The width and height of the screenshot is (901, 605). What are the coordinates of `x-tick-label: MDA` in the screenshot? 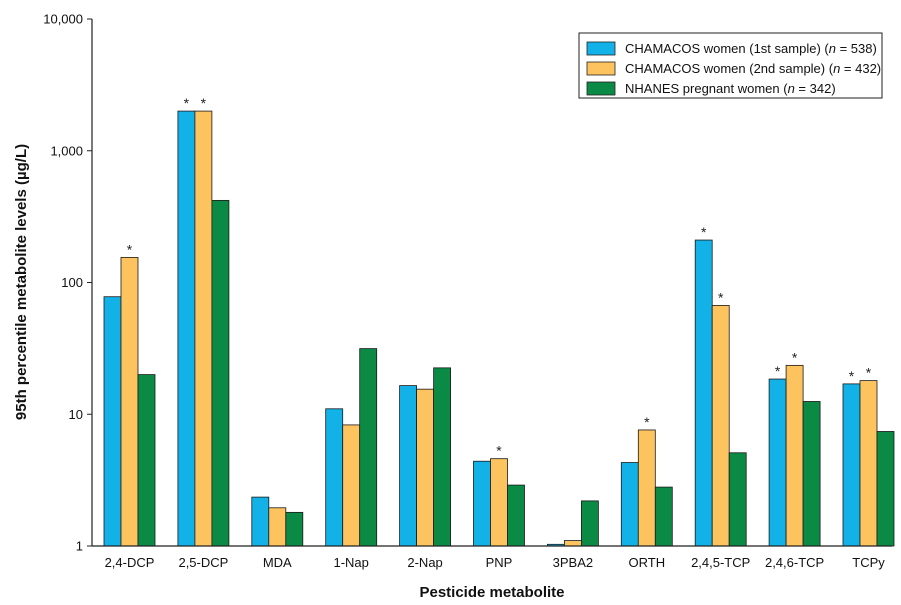 It's located at (277, 562).